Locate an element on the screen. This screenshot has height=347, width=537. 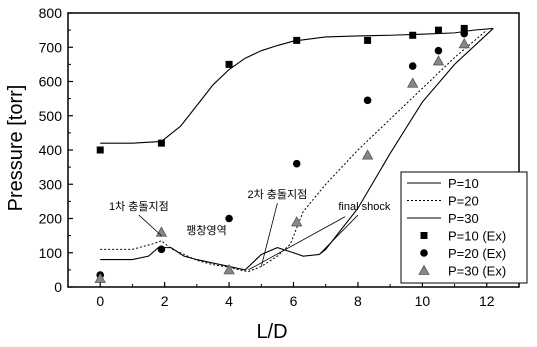
legend-label: P=30 (Ex) is located at coordinates (477, 271).